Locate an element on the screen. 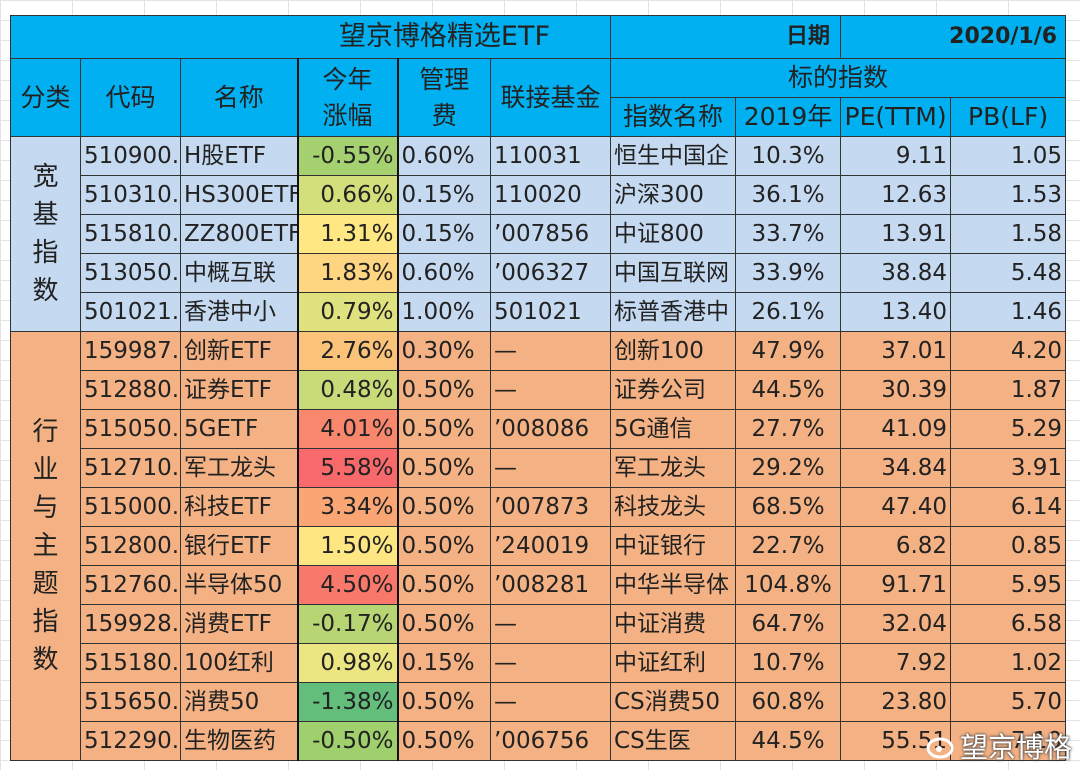 The width and height of the screenshot is (1080, 770). header: 标的指数 is located at coordinates (838, 78).